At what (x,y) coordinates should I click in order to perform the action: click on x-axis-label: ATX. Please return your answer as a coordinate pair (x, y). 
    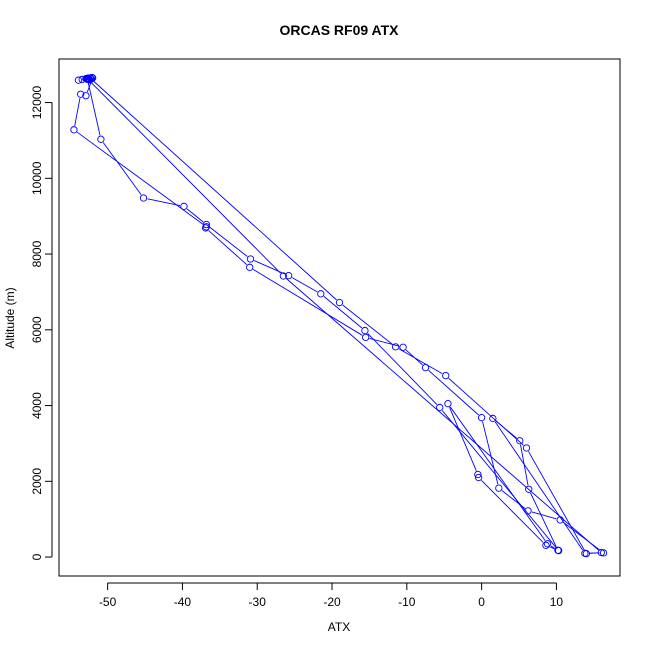
    Looking at the image, I should click on (339, 627).